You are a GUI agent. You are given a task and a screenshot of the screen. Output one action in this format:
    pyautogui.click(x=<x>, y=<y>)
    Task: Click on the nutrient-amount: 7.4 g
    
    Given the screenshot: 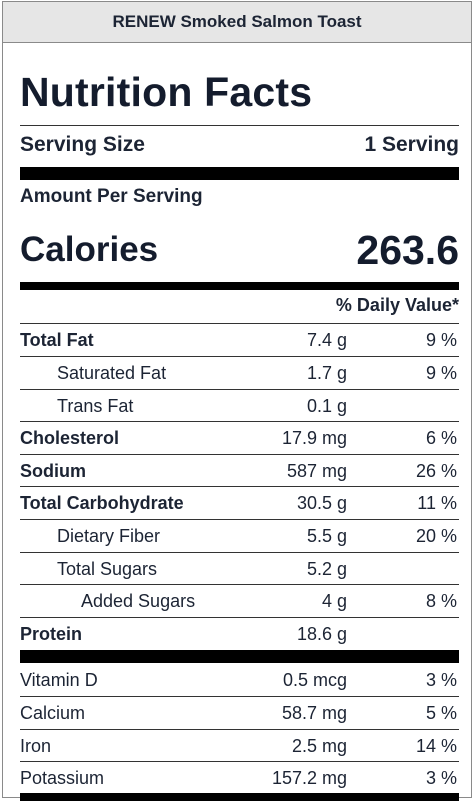 What is the action you would take?
    pyautogui.click(x=326, y=340)
    